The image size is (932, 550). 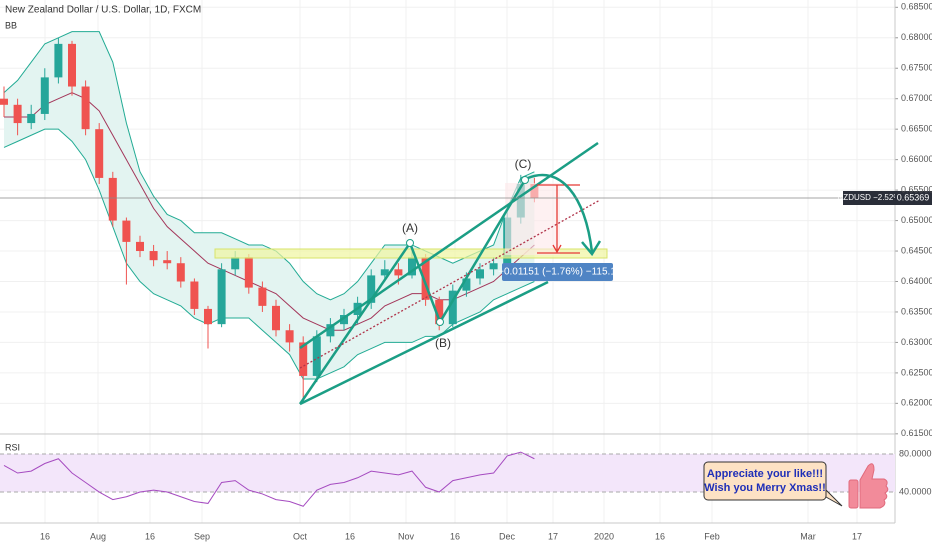 I want to click on indicator-label: BB, so click(x=11, y=25).